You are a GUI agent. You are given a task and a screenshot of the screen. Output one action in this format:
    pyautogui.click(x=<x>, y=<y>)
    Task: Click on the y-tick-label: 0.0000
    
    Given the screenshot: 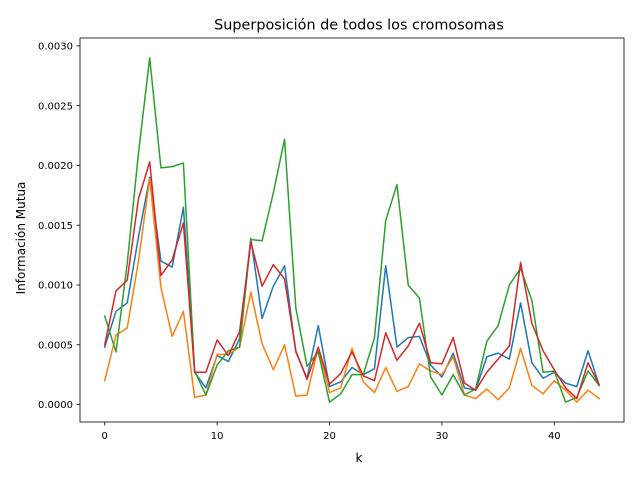 What is the action you would take?
    pyautogui.click(x=55, y=405)
    